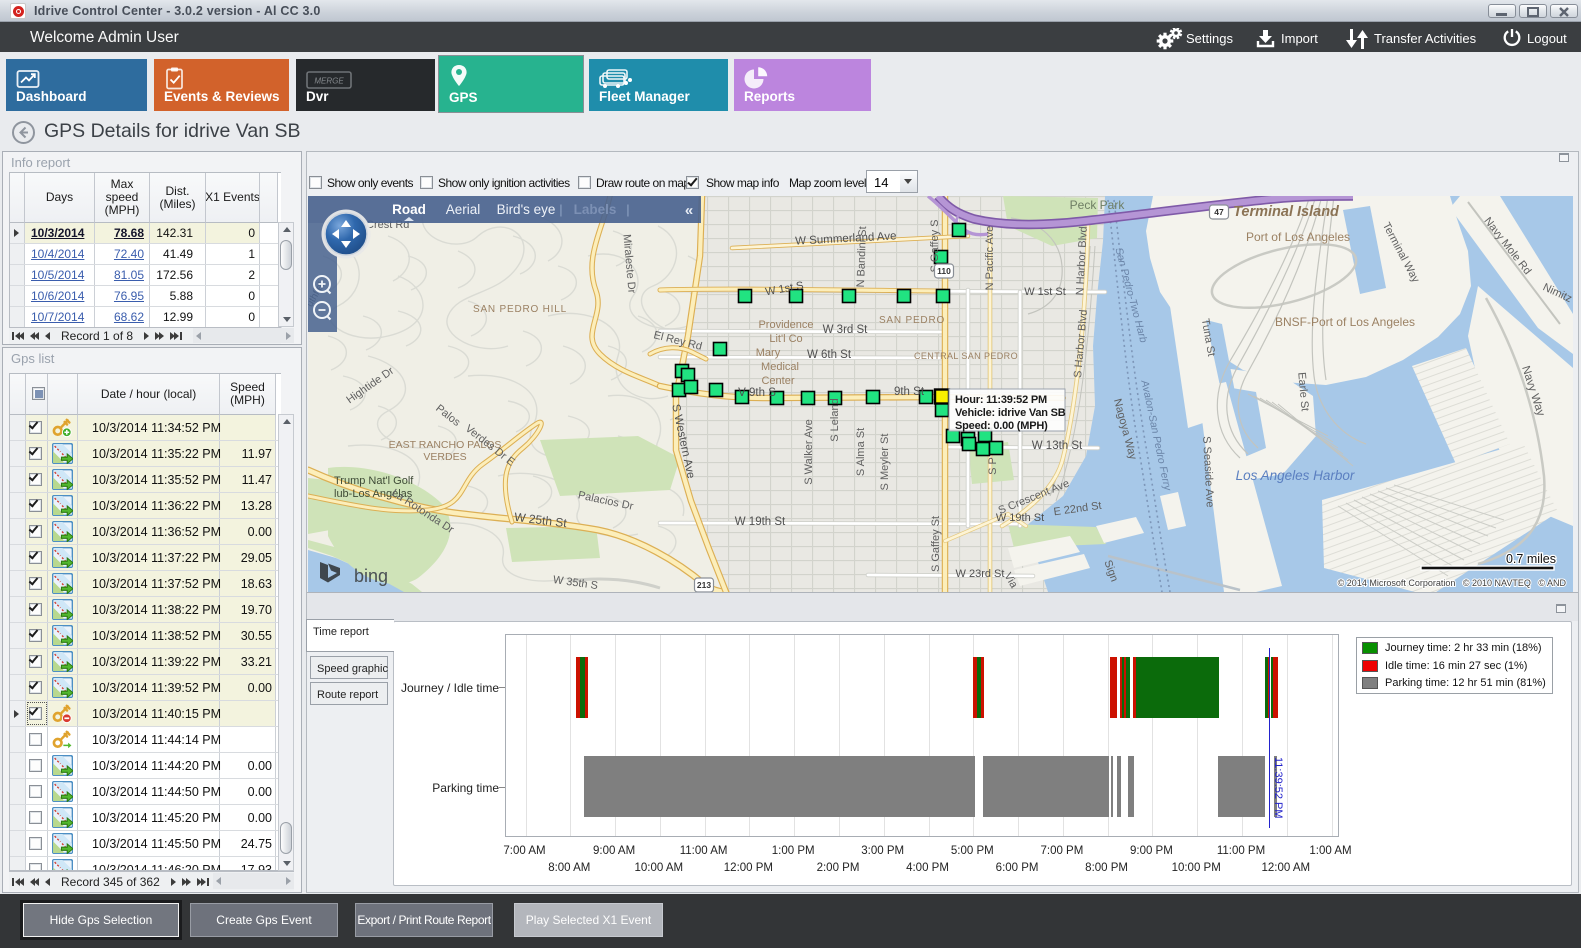  What do you see at coordinates (768, 353) in the screenshot?
I see `svg-text: Mary` at bounding box center [768, 353].